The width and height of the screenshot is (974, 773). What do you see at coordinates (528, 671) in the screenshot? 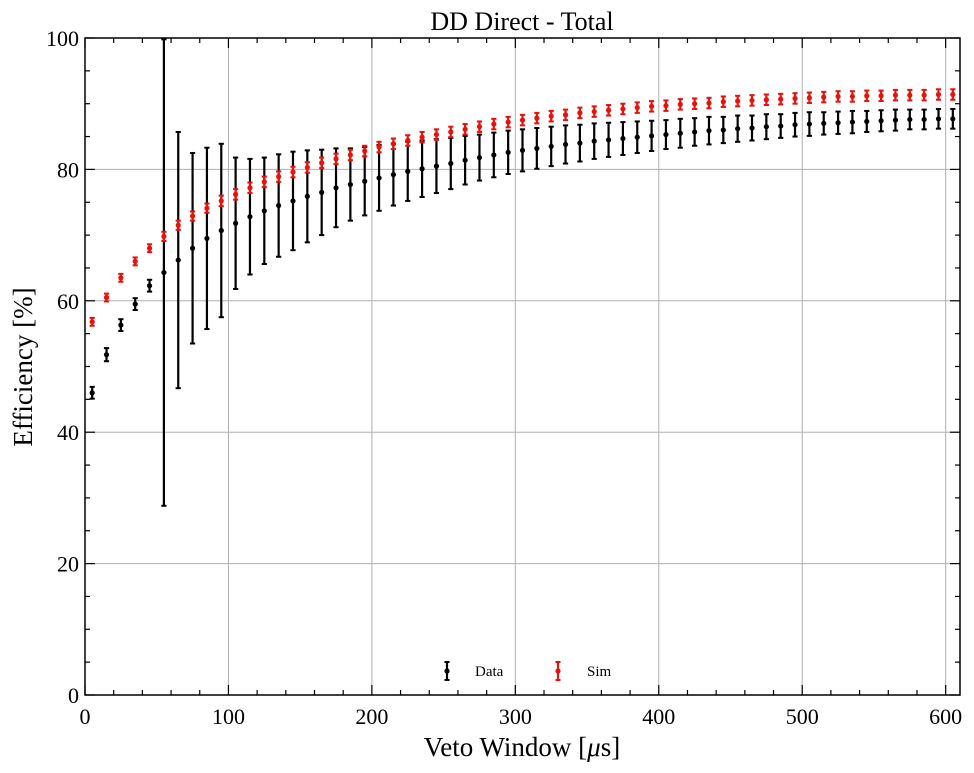
I see `legend: Data Sim` at bounding box center [528, 671].